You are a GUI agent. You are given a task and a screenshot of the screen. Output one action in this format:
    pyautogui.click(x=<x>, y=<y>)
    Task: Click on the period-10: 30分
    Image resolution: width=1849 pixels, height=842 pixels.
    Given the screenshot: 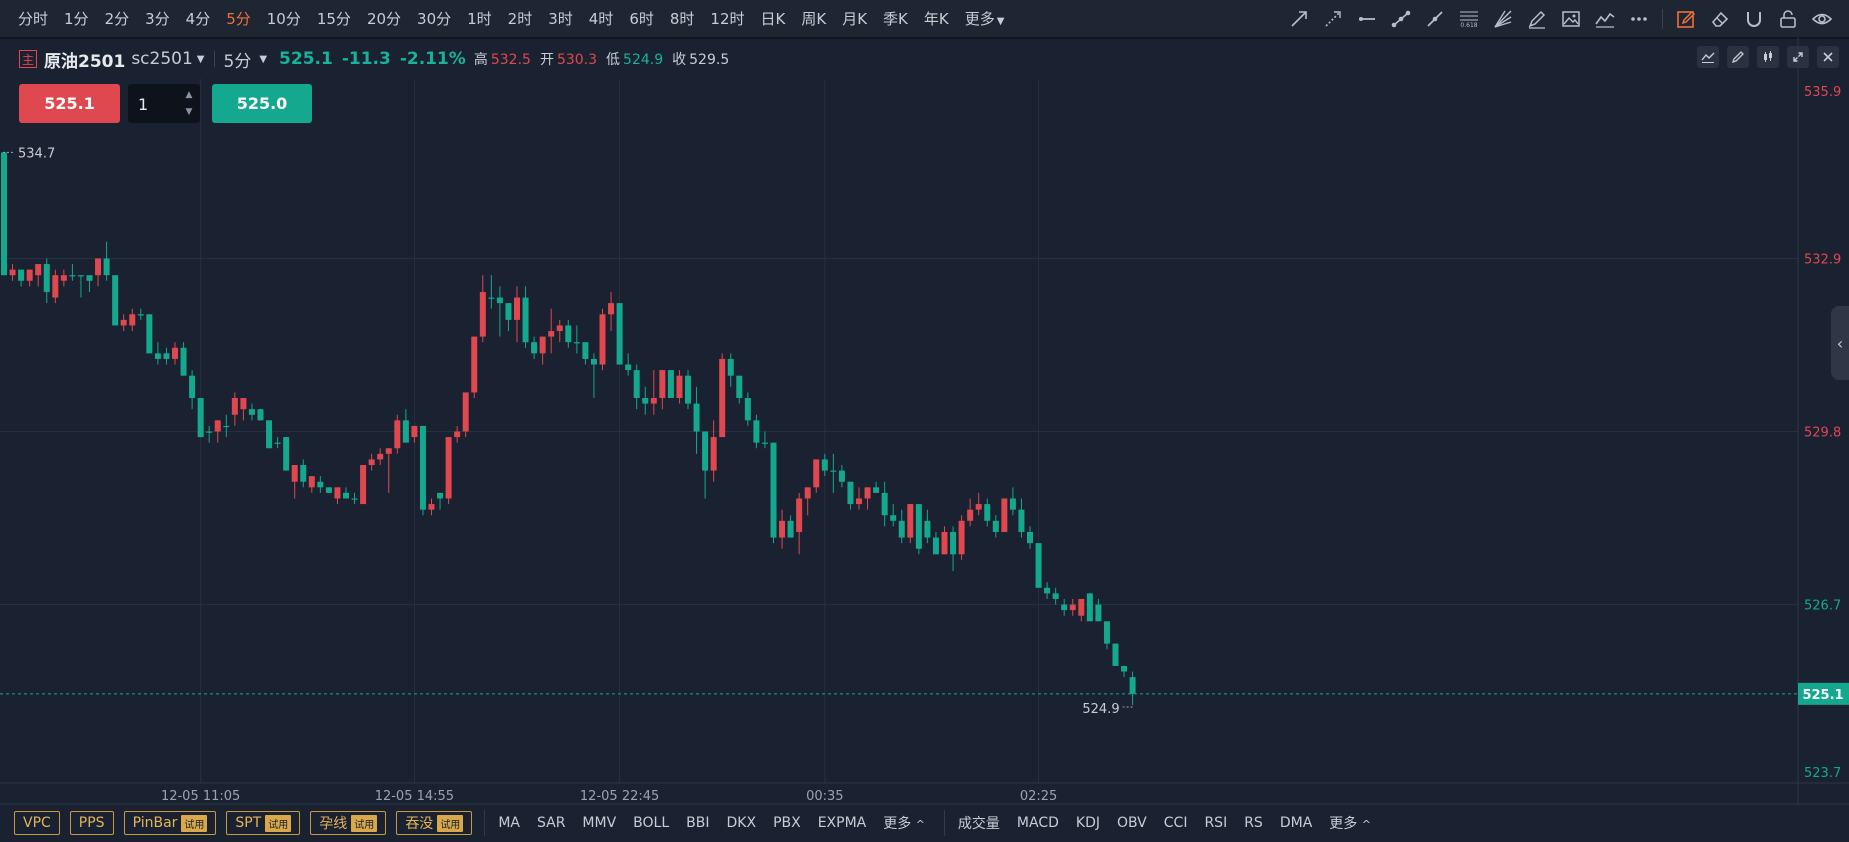 What is the action you would take?
    pyautogui.click(x=434, y=19)
    